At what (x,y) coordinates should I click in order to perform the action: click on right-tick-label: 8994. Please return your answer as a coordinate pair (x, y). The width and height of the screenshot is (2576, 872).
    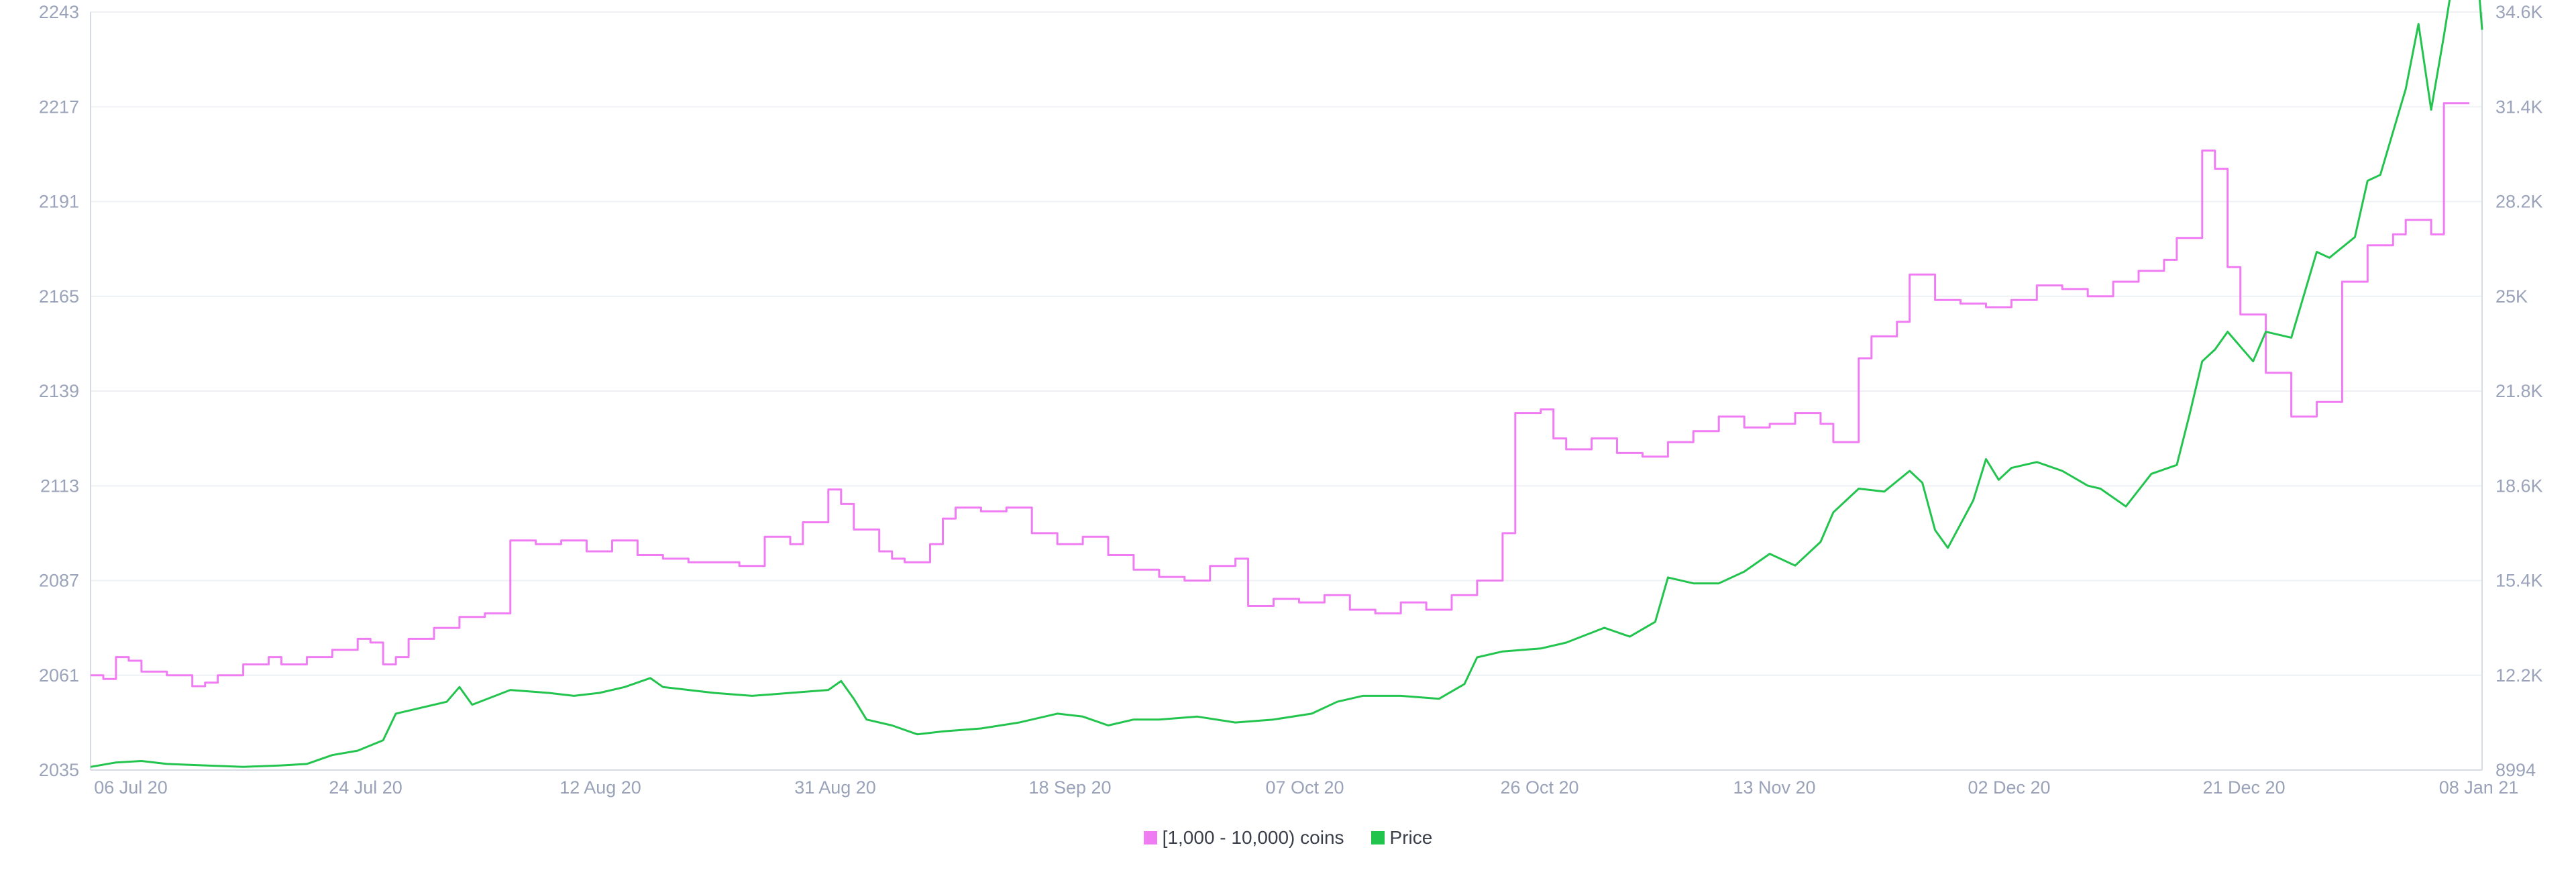
    Looking at the image, I should click on (2516, 770).